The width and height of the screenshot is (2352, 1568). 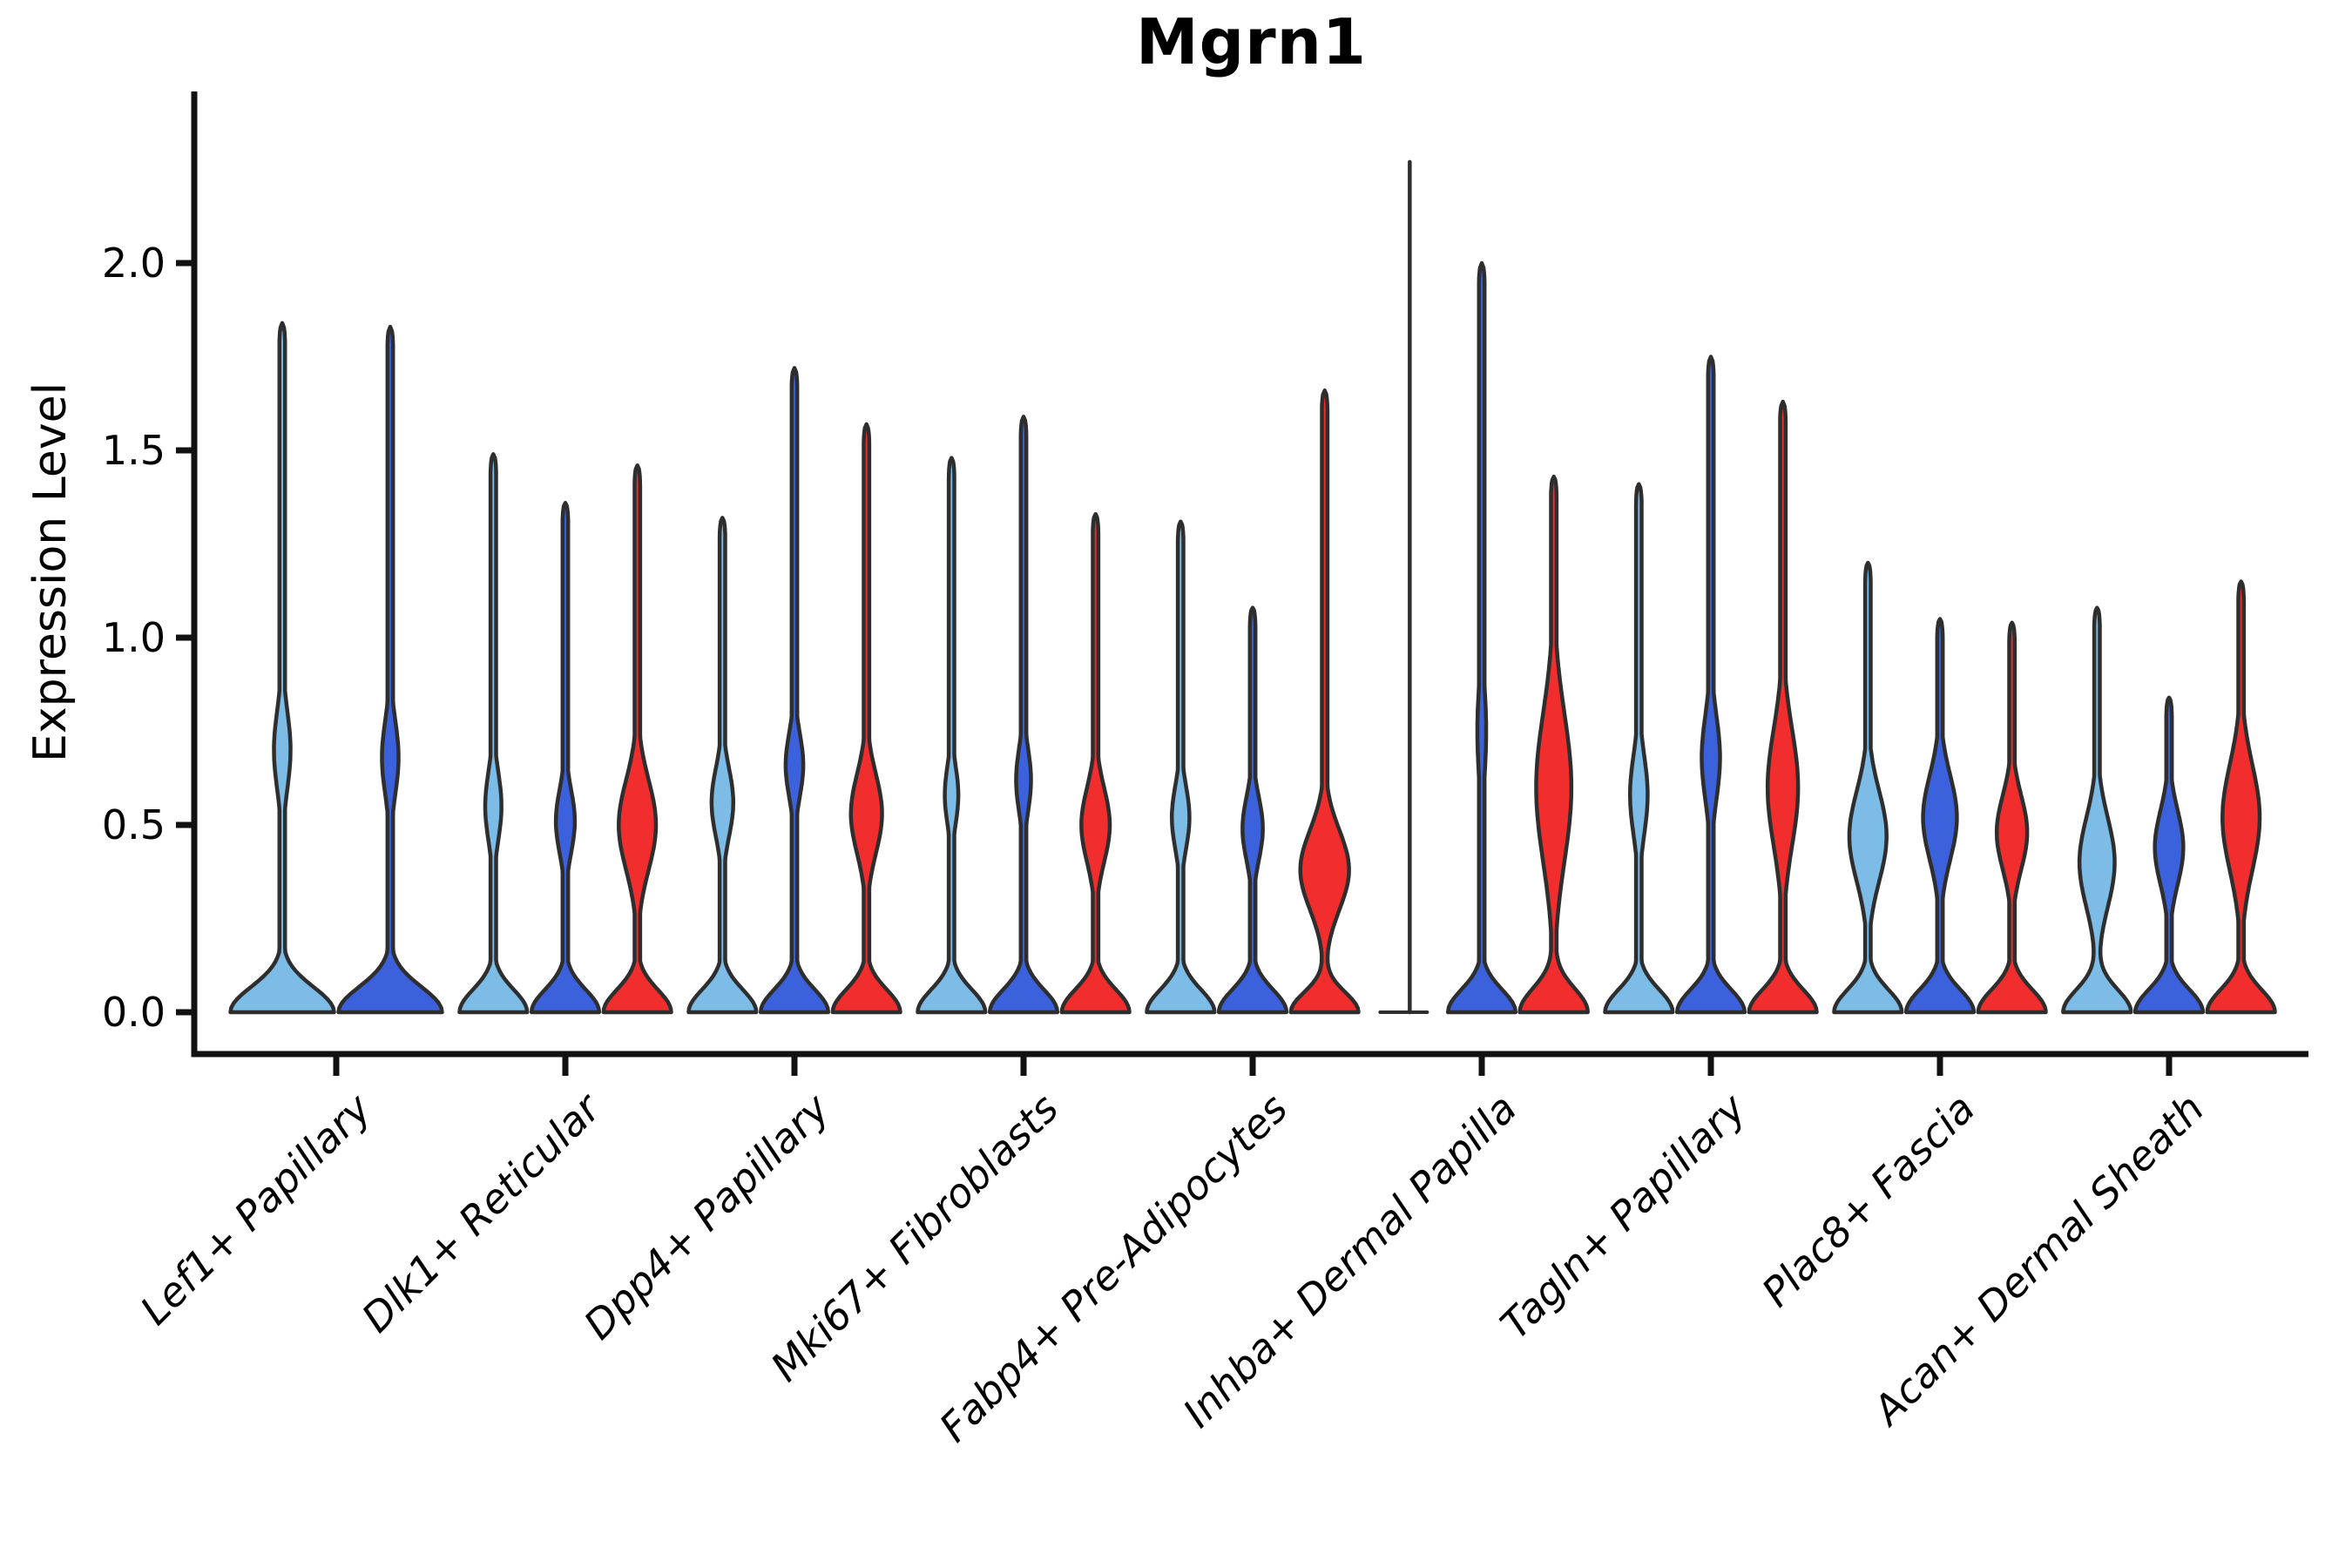 I want to click on violin-9-red, so click(x=2241, y=797).